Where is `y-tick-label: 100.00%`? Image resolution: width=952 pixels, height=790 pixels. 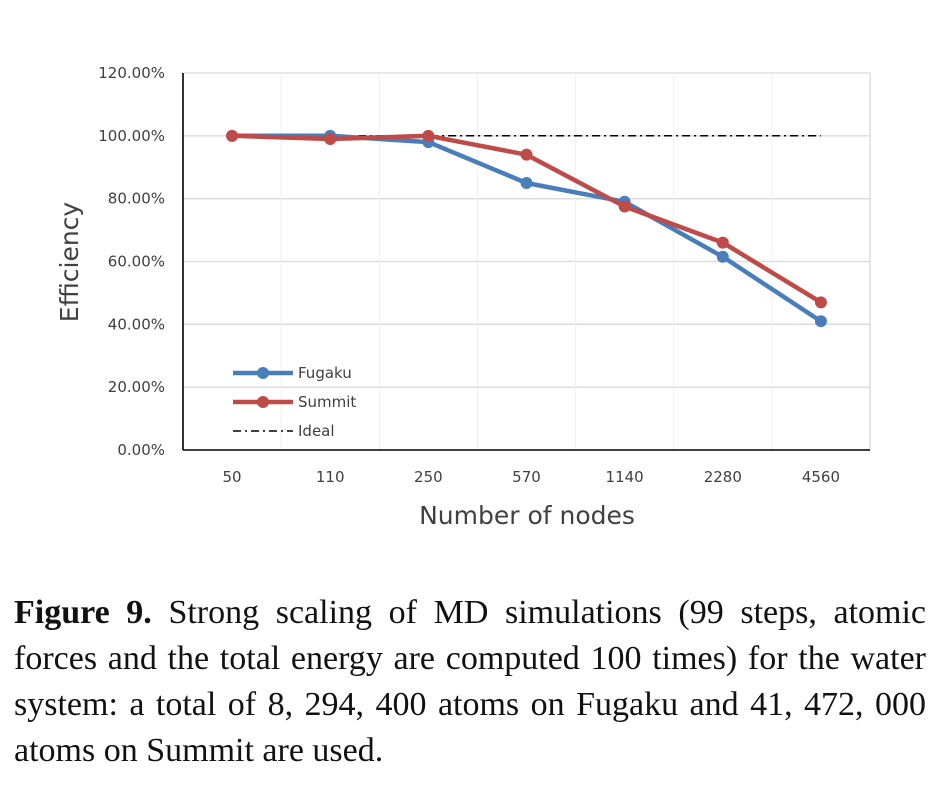
y-tick-label: 100.00% is located at coordinates (131, 136).